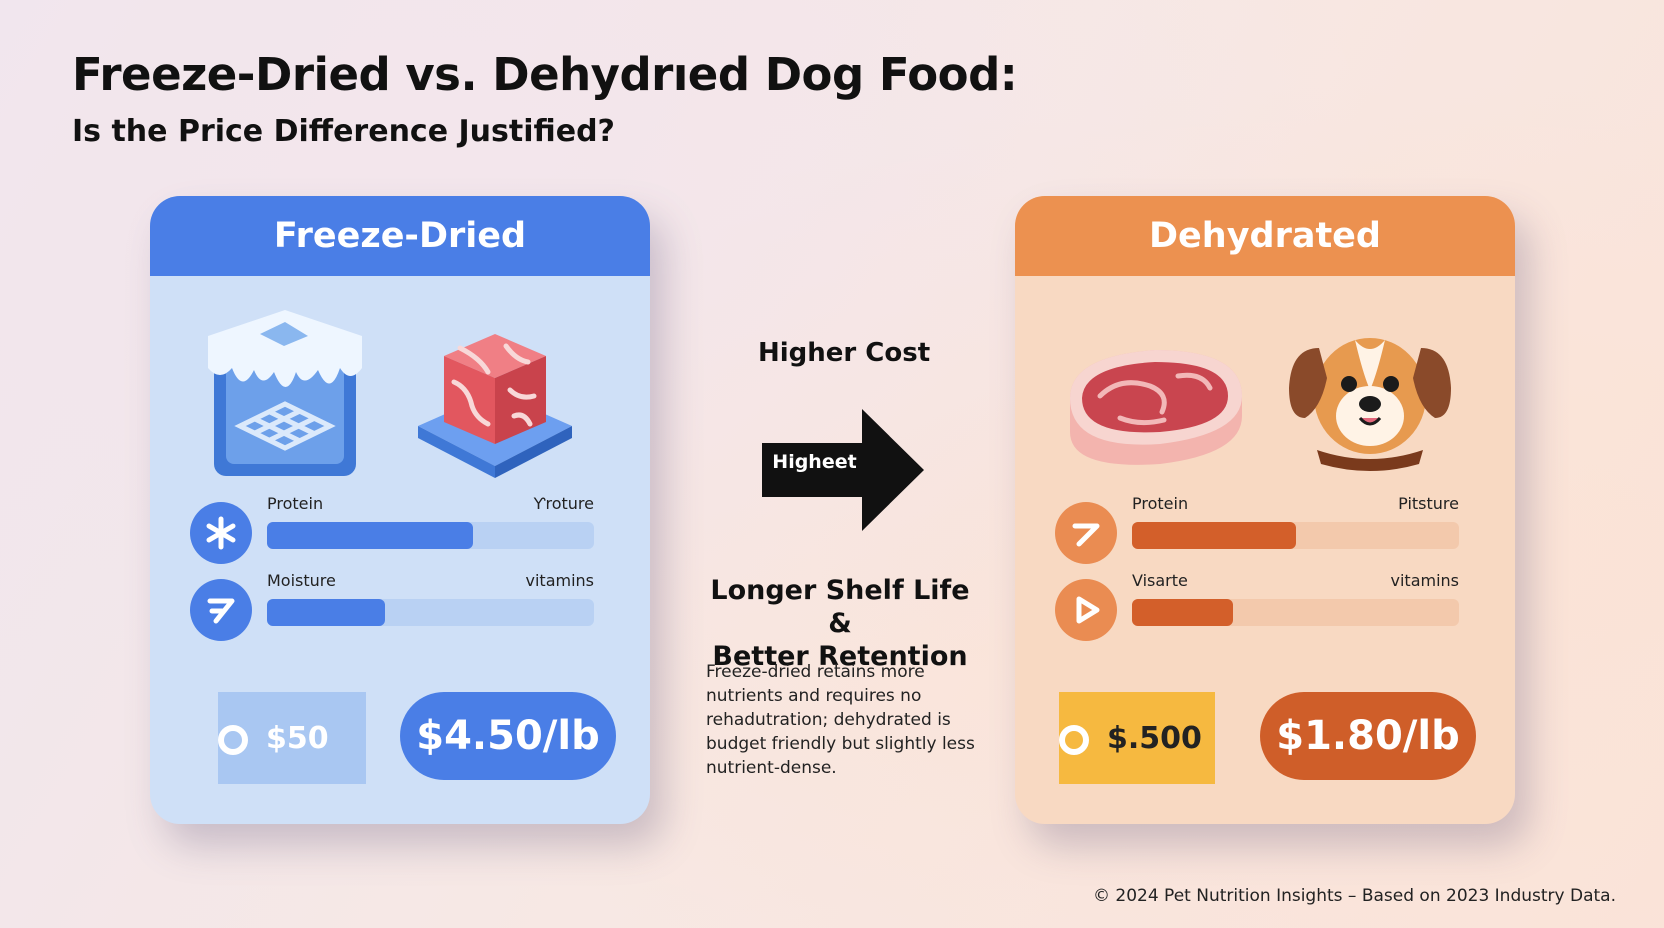 This screenshot has height=928, width=1664. Describe the element at coordinates (221, 533) in the screenshot. I see `snowflake-icon` at that location.